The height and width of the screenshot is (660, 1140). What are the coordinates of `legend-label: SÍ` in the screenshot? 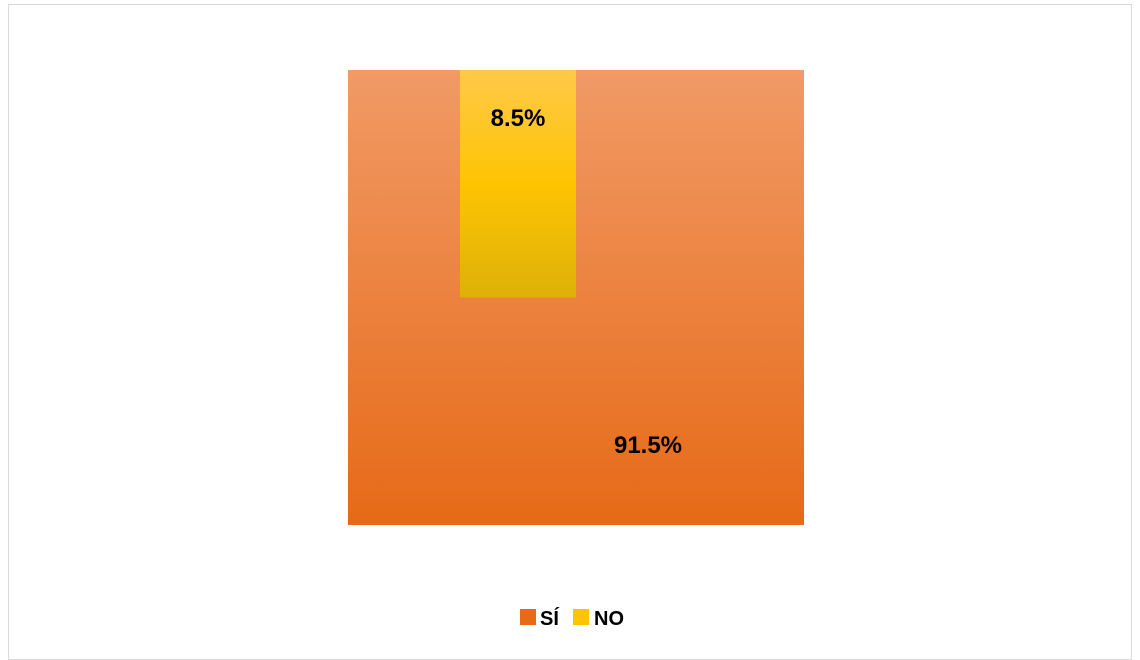 It's located at (549, 618).